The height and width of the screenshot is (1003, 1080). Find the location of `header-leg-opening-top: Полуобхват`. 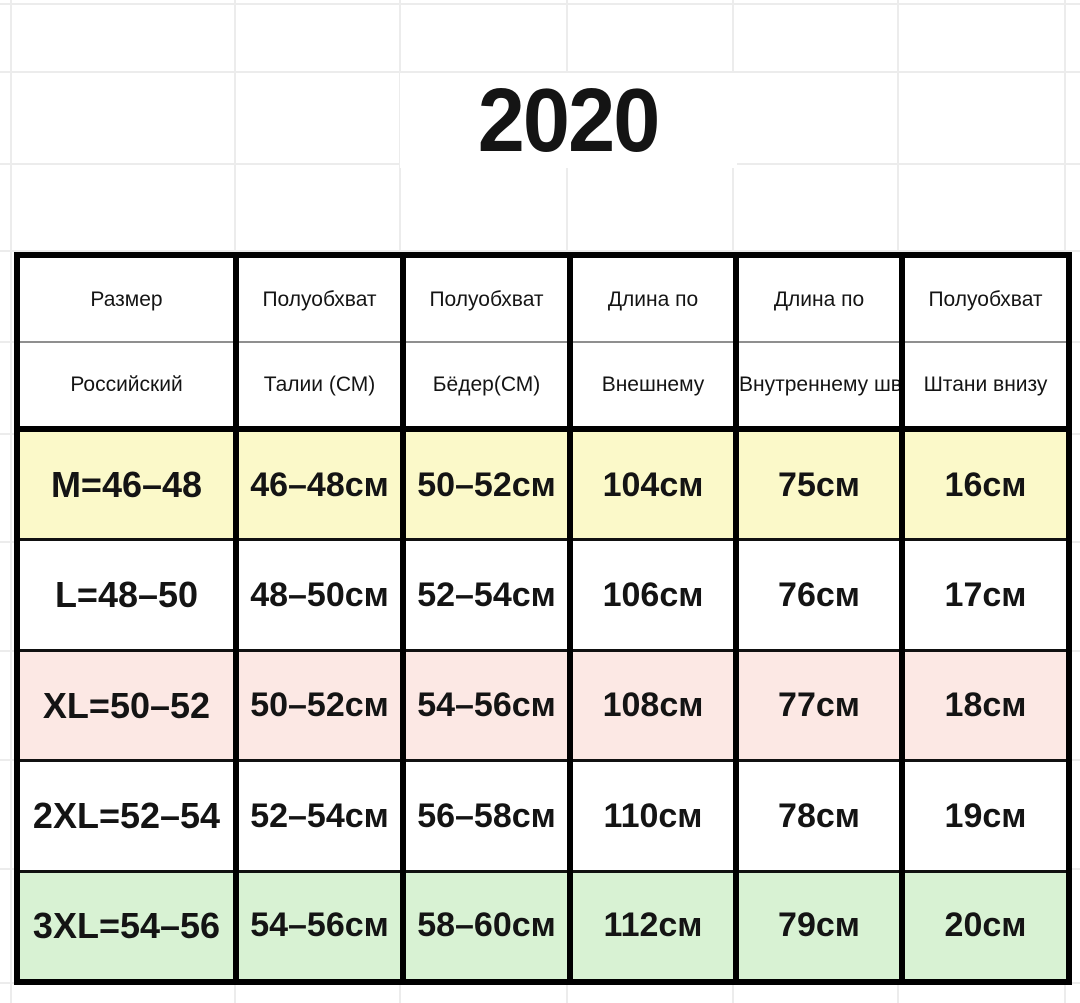

header-leg-opening-top: Полуобхват is located at coordinates (985, 299).